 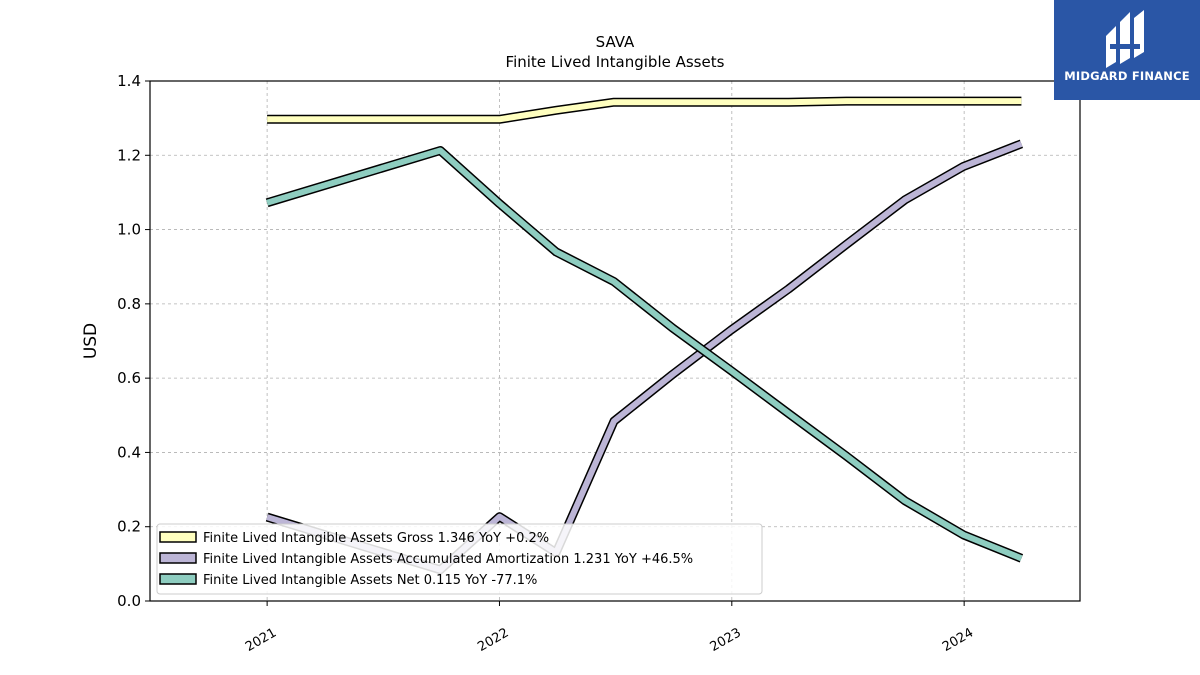 I want to click on brand-logo: MIDGARD FINANCE, so click(x=1127, y=50).